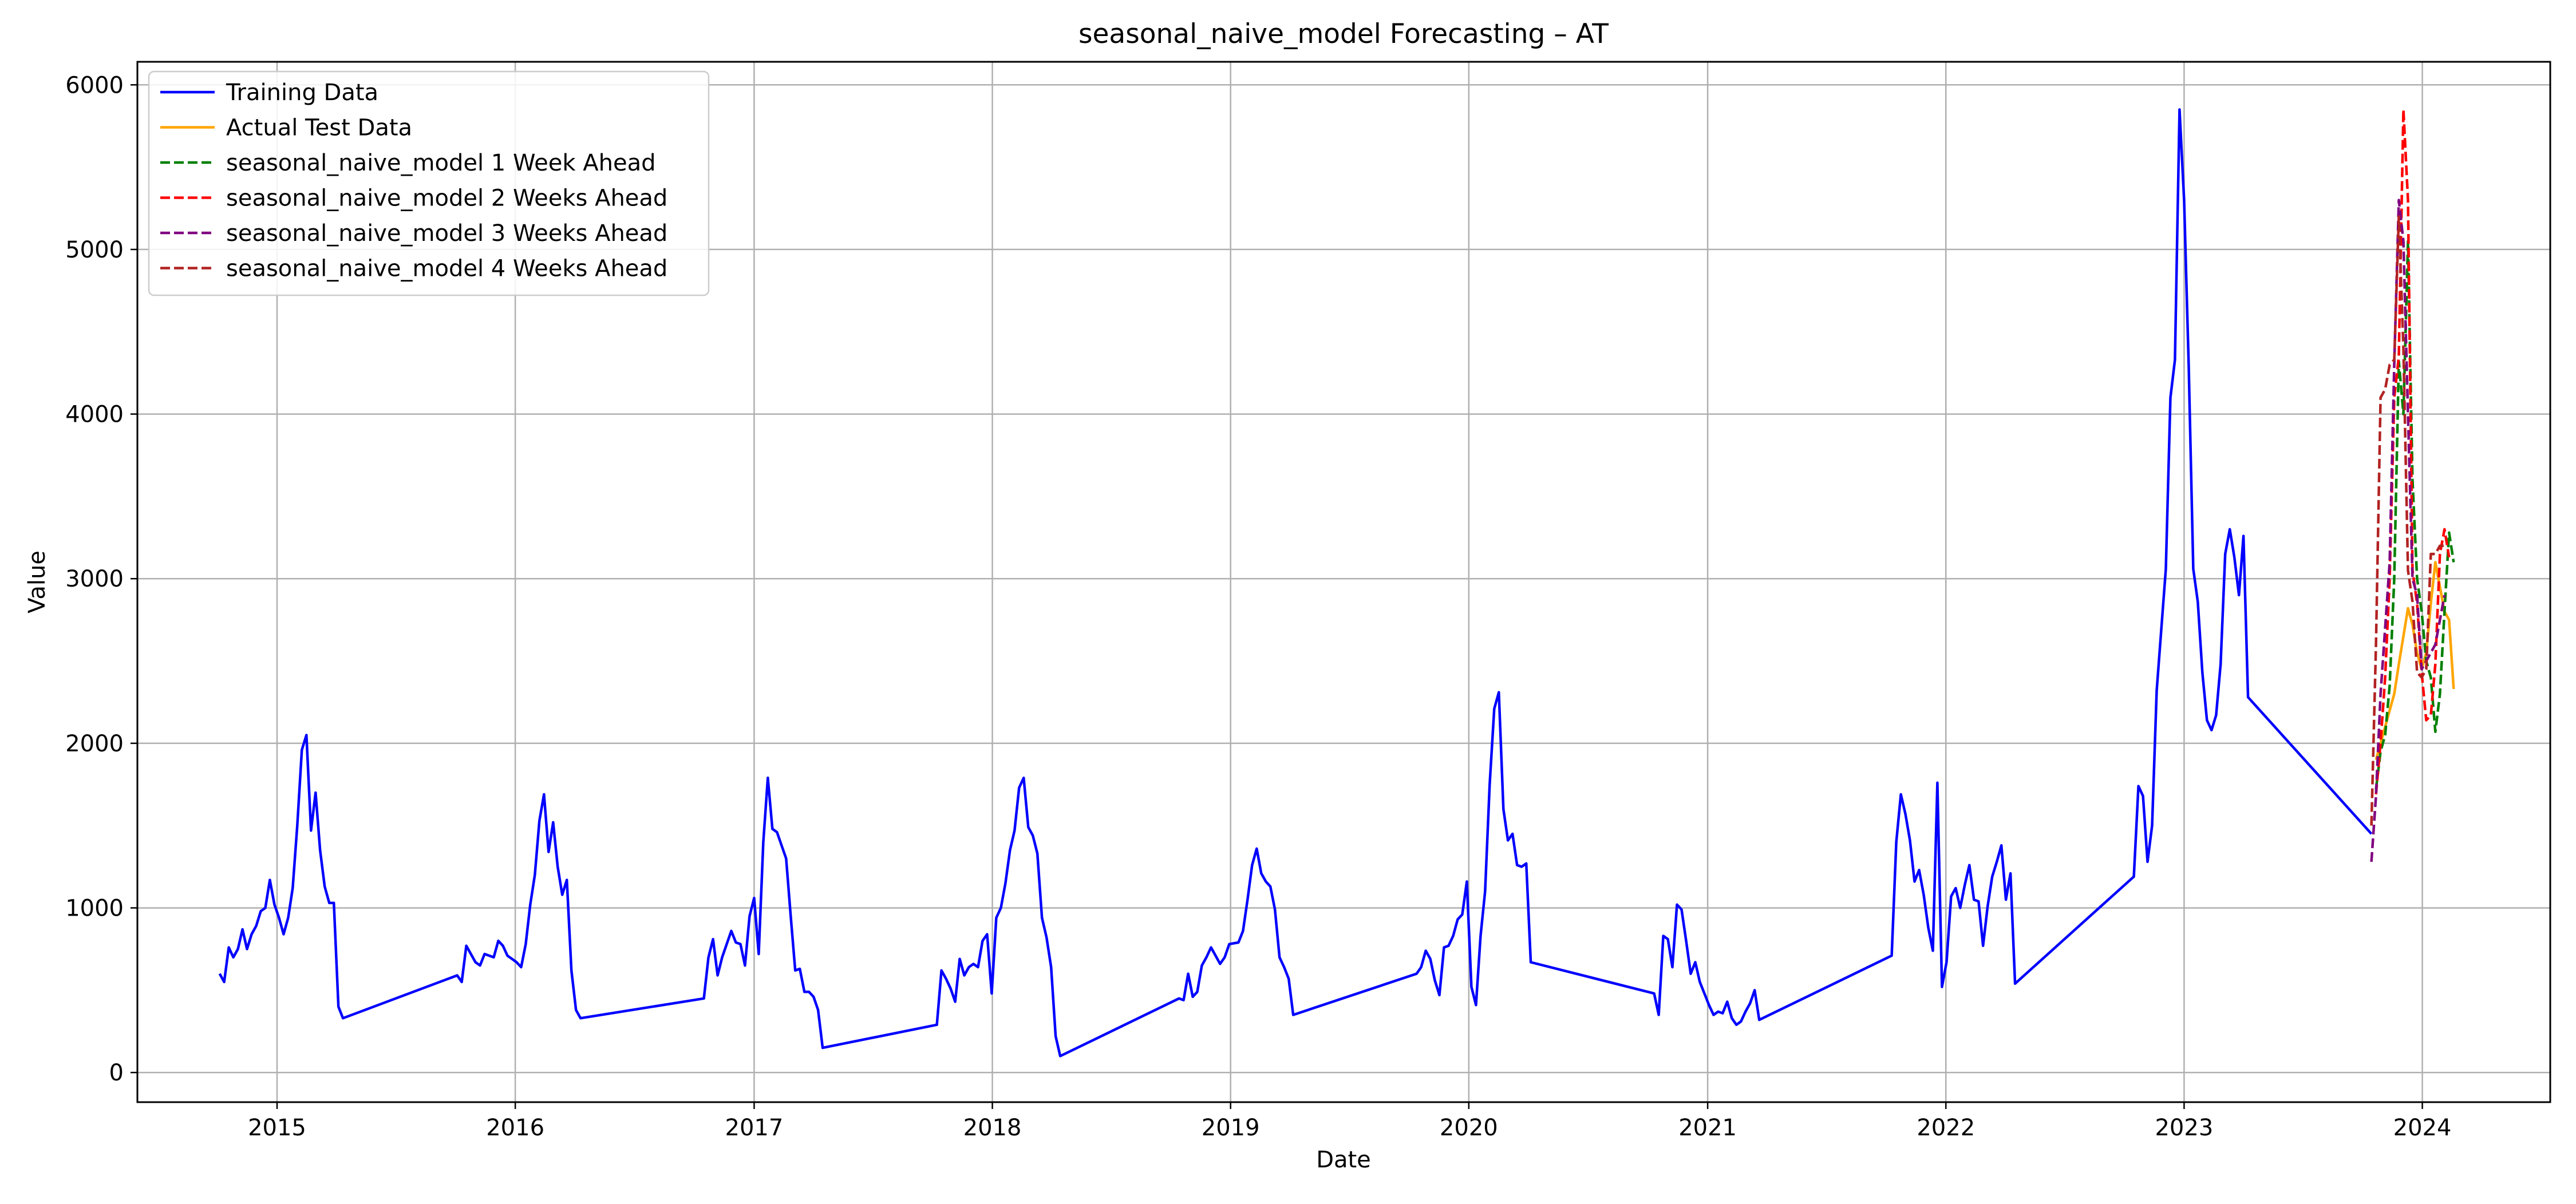  What do you see at coordinates (94, 579) in the screenshot?
I see `y-tick-label: 3000` at bounding box center [94, 579].